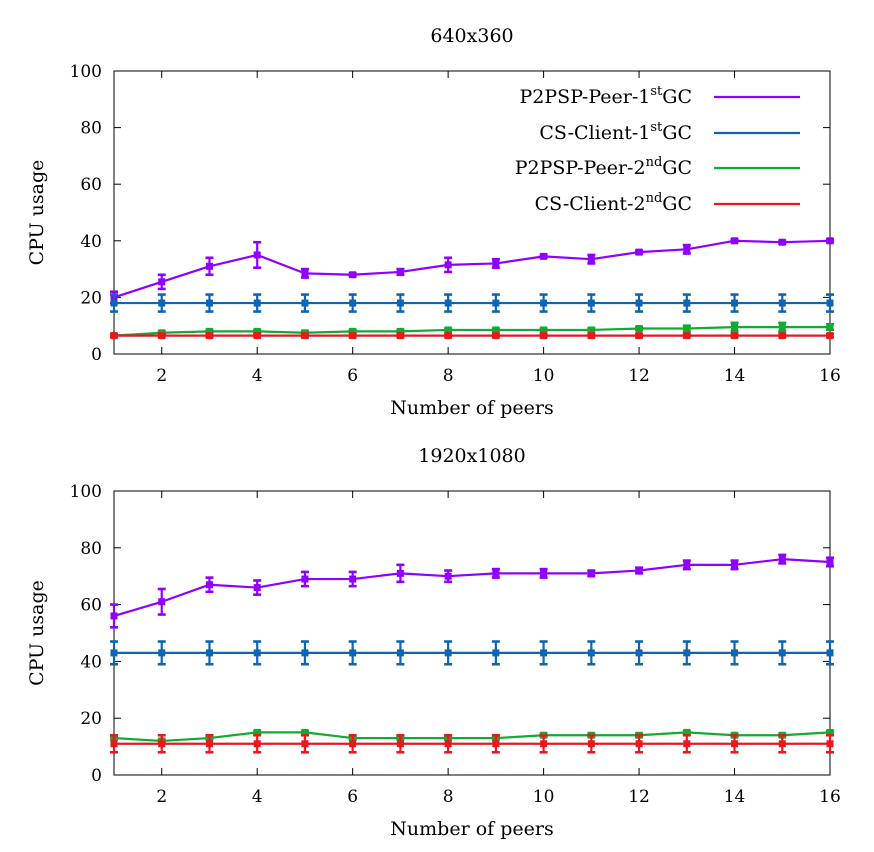  Describe the element at coordinates (257, 376) in the screenshot. I see `x-tick-label: 4` at that location.